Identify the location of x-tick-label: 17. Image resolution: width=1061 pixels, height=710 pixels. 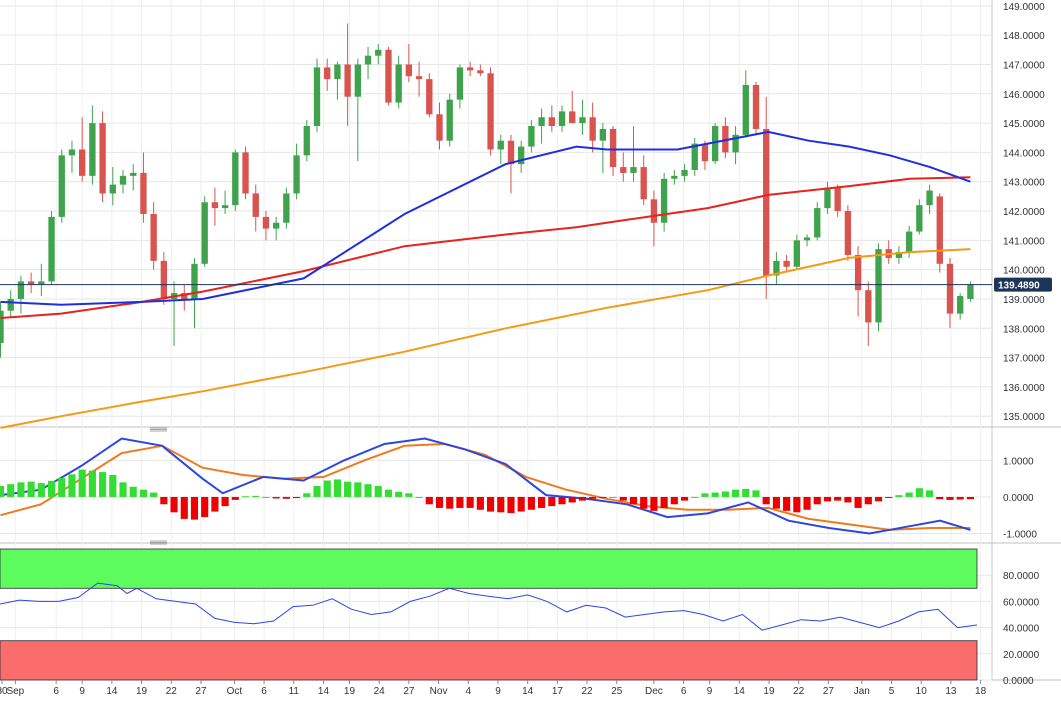
(558, 691).